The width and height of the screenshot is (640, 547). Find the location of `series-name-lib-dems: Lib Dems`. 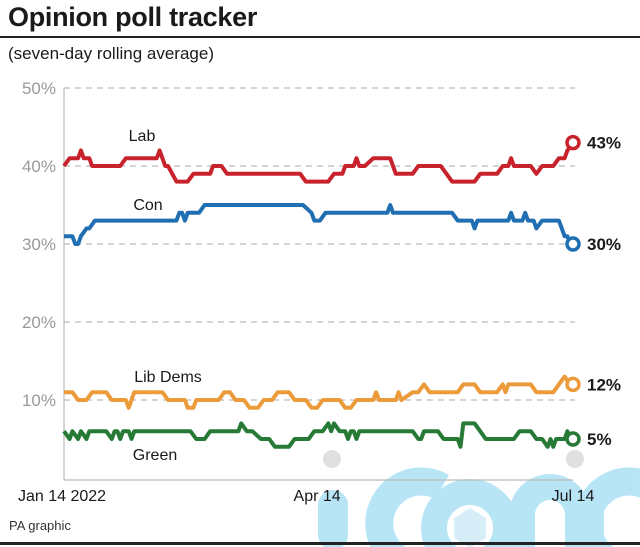

series-name-lib-dems: Lib Dems is located at coordinates (168, 377).